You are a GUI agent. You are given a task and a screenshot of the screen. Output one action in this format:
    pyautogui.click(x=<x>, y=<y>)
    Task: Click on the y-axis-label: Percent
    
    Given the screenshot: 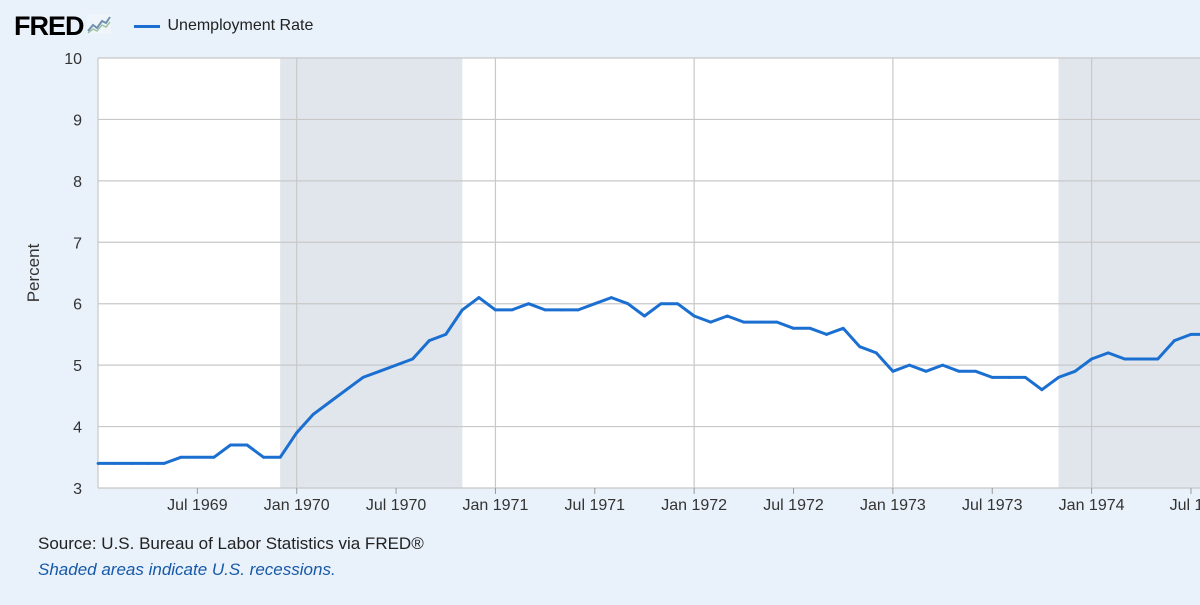 What is the action you would take?
    pyautogui.click(x=33, y=272)
    